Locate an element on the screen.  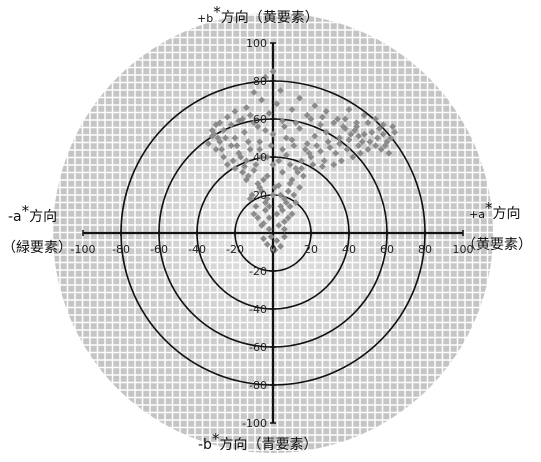
y-axis-negative-label: -b*方向（青要素） is located at coordinates (258, 441).